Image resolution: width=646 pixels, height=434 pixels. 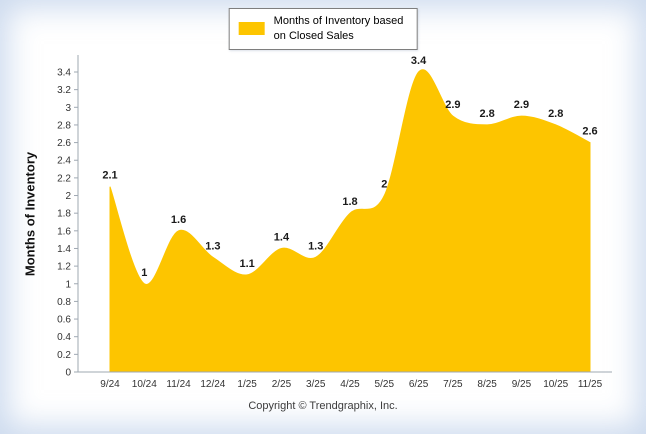 I want to click on y-tick-label: 3.2, so click(x=64, y=90).